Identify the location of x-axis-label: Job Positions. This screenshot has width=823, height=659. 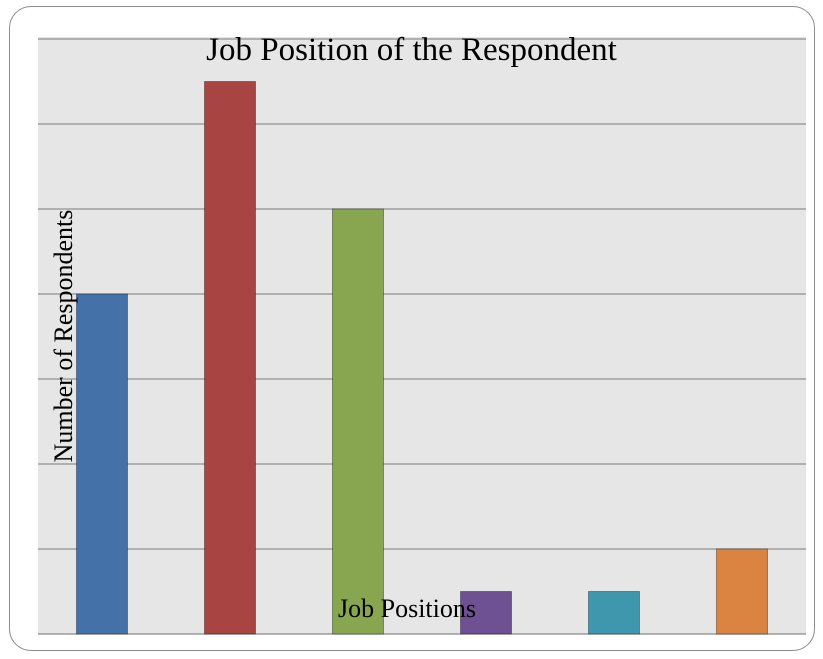
(407, 608).